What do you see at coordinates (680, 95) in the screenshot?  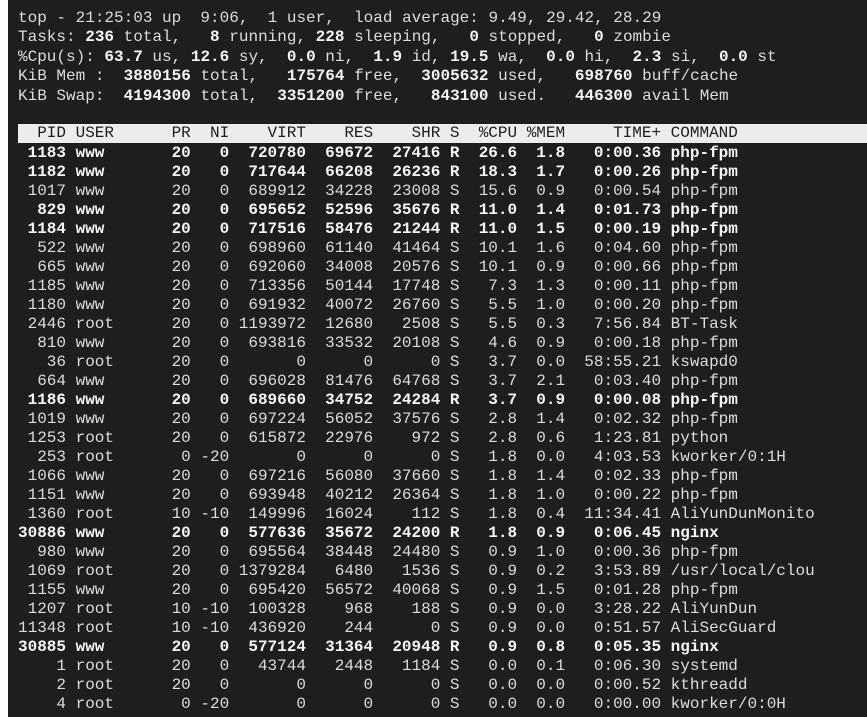 I see `summary-label: avail Mem` at bounding box center [680, 95].